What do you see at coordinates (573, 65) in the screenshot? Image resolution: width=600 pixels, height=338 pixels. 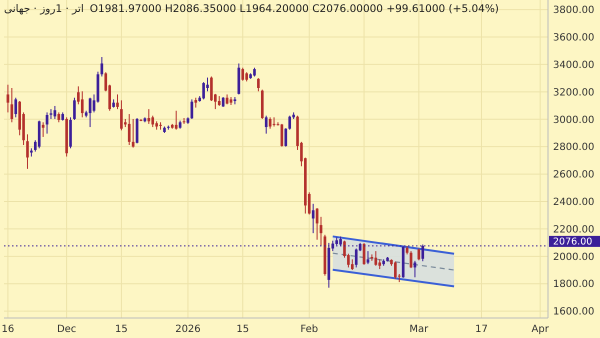 I see `y-tick-label: 3400.00` at bounding box center [573, 65].